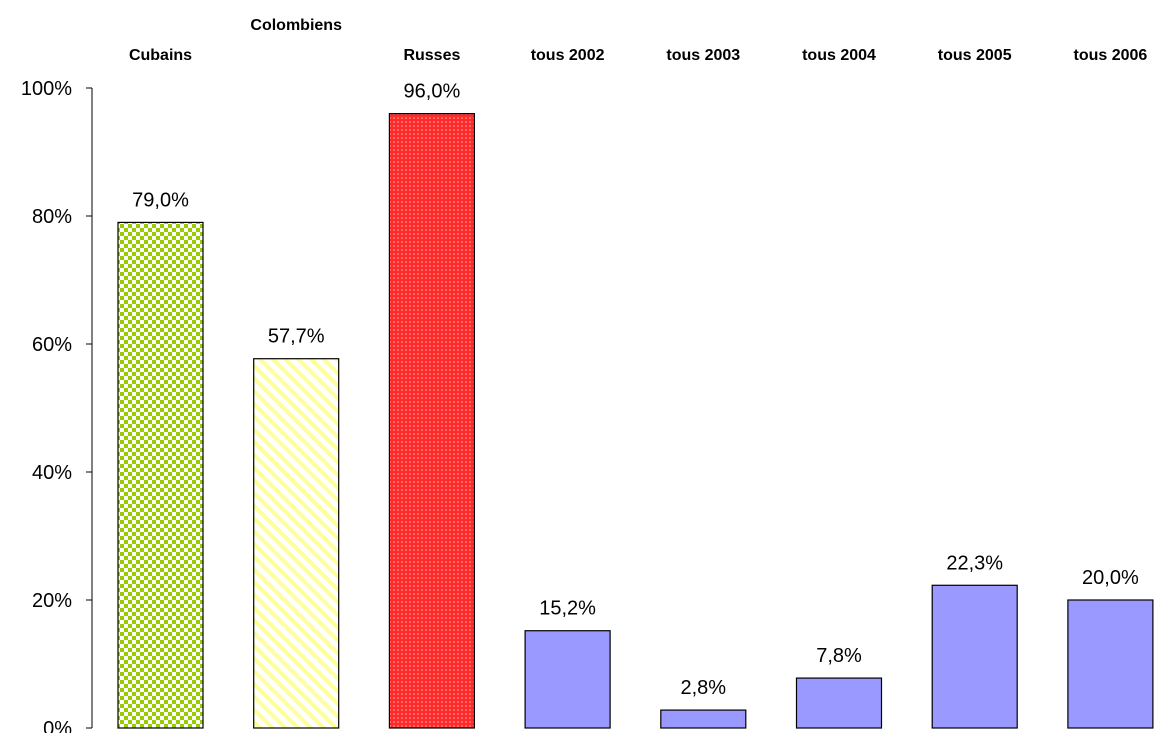  Describe the element at coordinates (57, 725) in the screenshot. I see `y-tick-label: 0%` at that location.